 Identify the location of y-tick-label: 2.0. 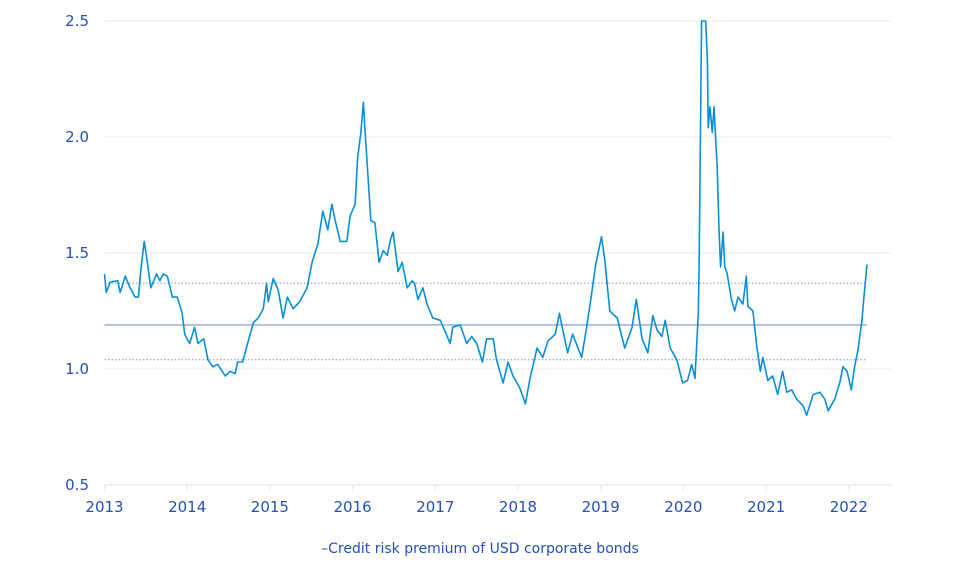
(77, 137).